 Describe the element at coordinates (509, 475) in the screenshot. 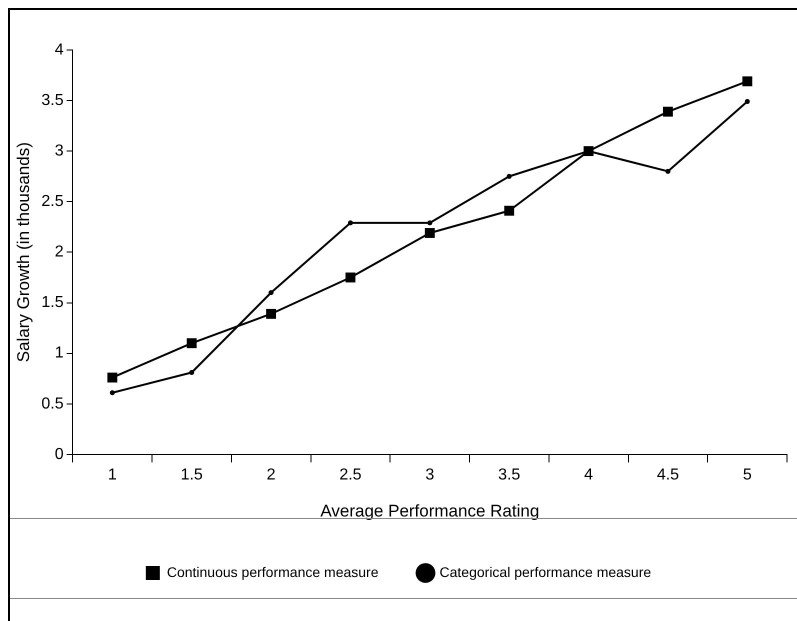

I see `x-tick-label: 3.5` at that location.